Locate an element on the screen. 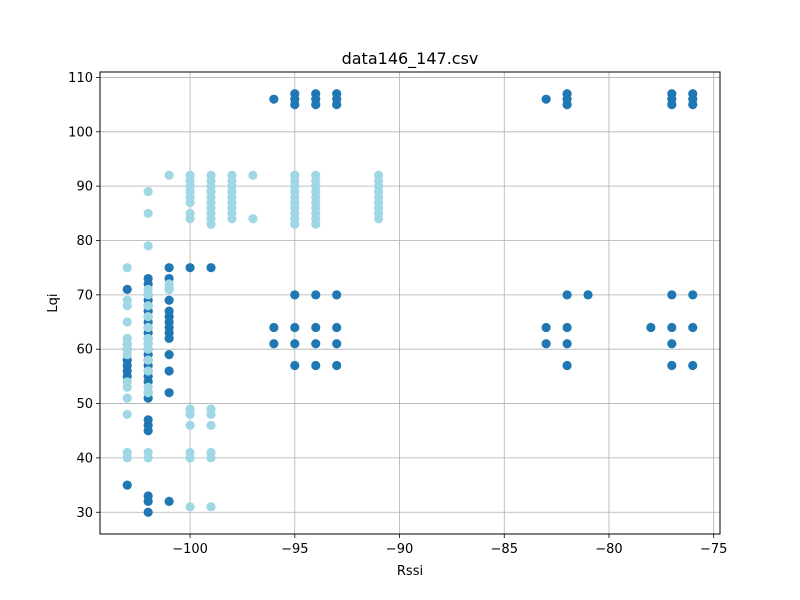  y-tick-label: 70 is located at coordinates (84, 295).